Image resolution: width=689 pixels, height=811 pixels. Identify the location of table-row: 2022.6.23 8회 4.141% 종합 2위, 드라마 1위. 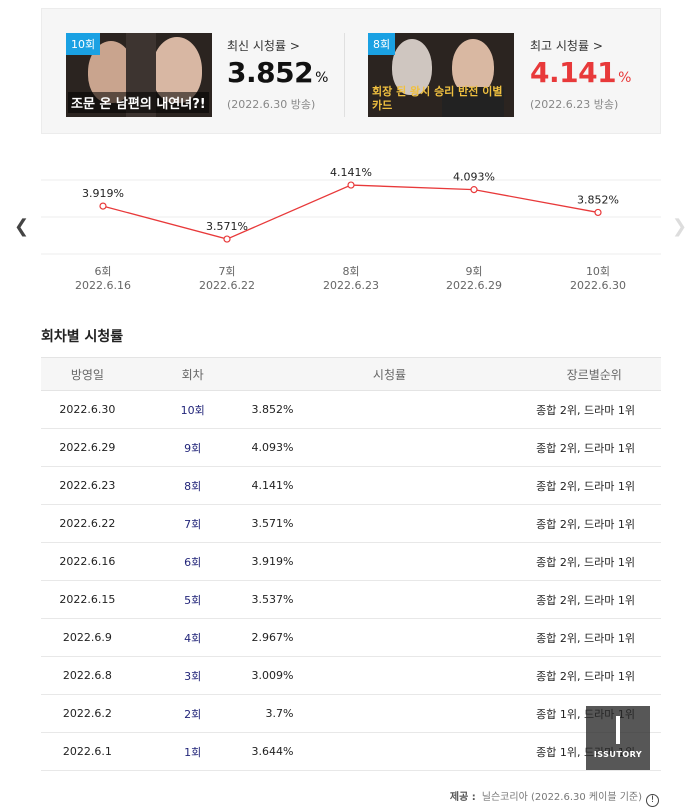
(351, 485).